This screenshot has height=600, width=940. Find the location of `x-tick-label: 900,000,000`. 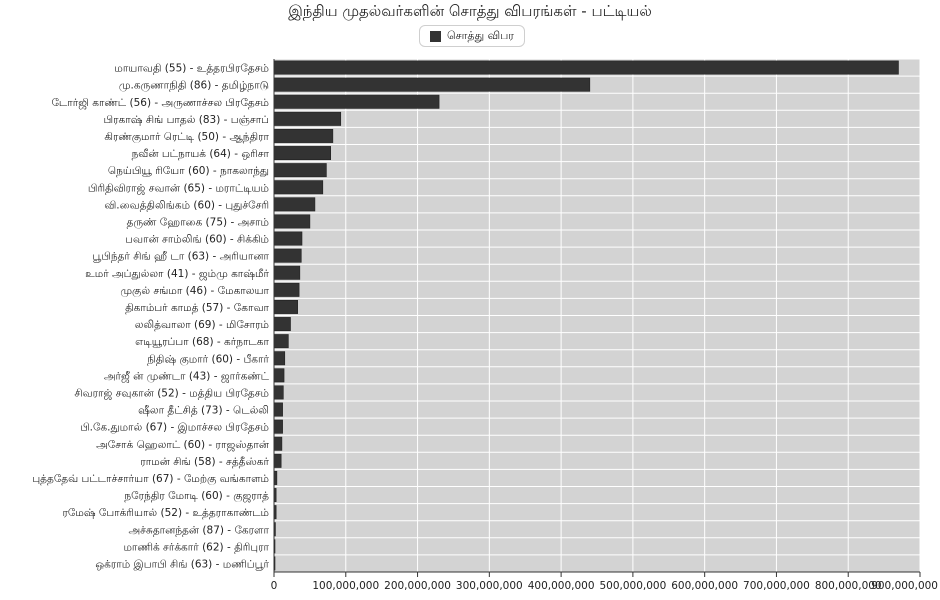

x-tick-label: 900,000,000 is located at coordinates (904, 586).